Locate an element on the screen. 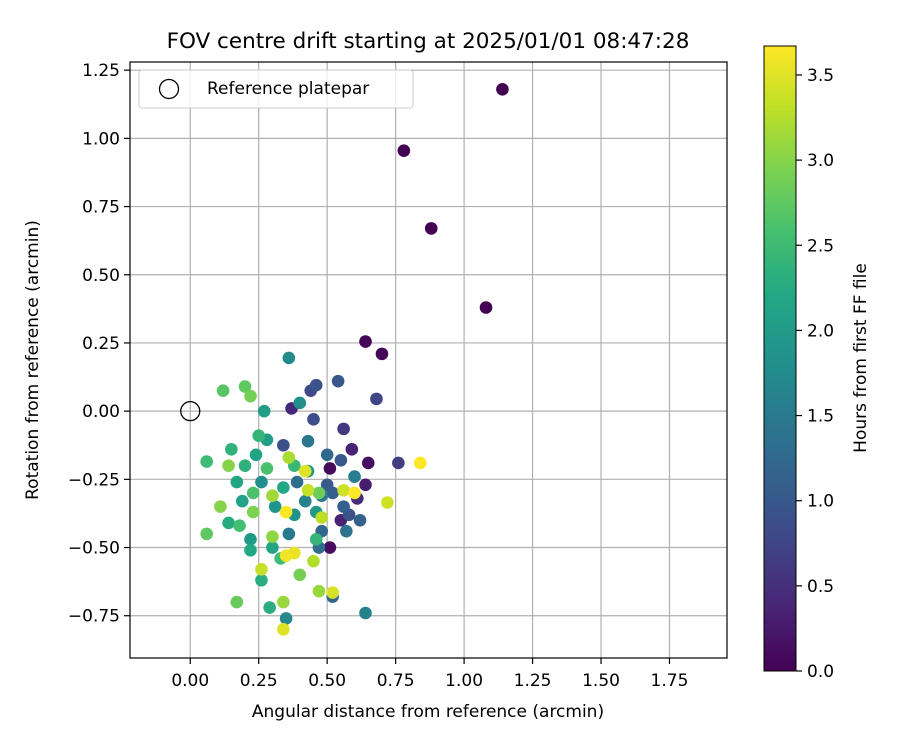 Image resolution: width=900 pixels, height=750 pixels. legend-label: Reference platepar is located at coordinates (288, 89).